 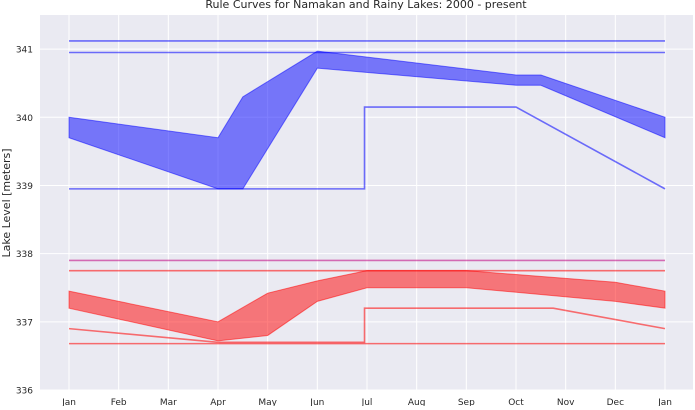 I want to click on x-tick-label: Mar, so click(x=168, y=402).